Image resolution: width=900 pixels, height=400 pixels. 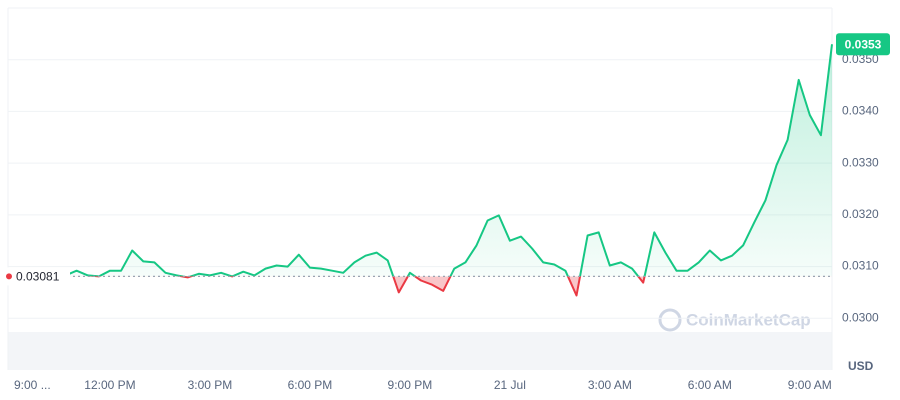 I want to click on watermark-text: CoinMarketCap, so click(x=748, y=319).